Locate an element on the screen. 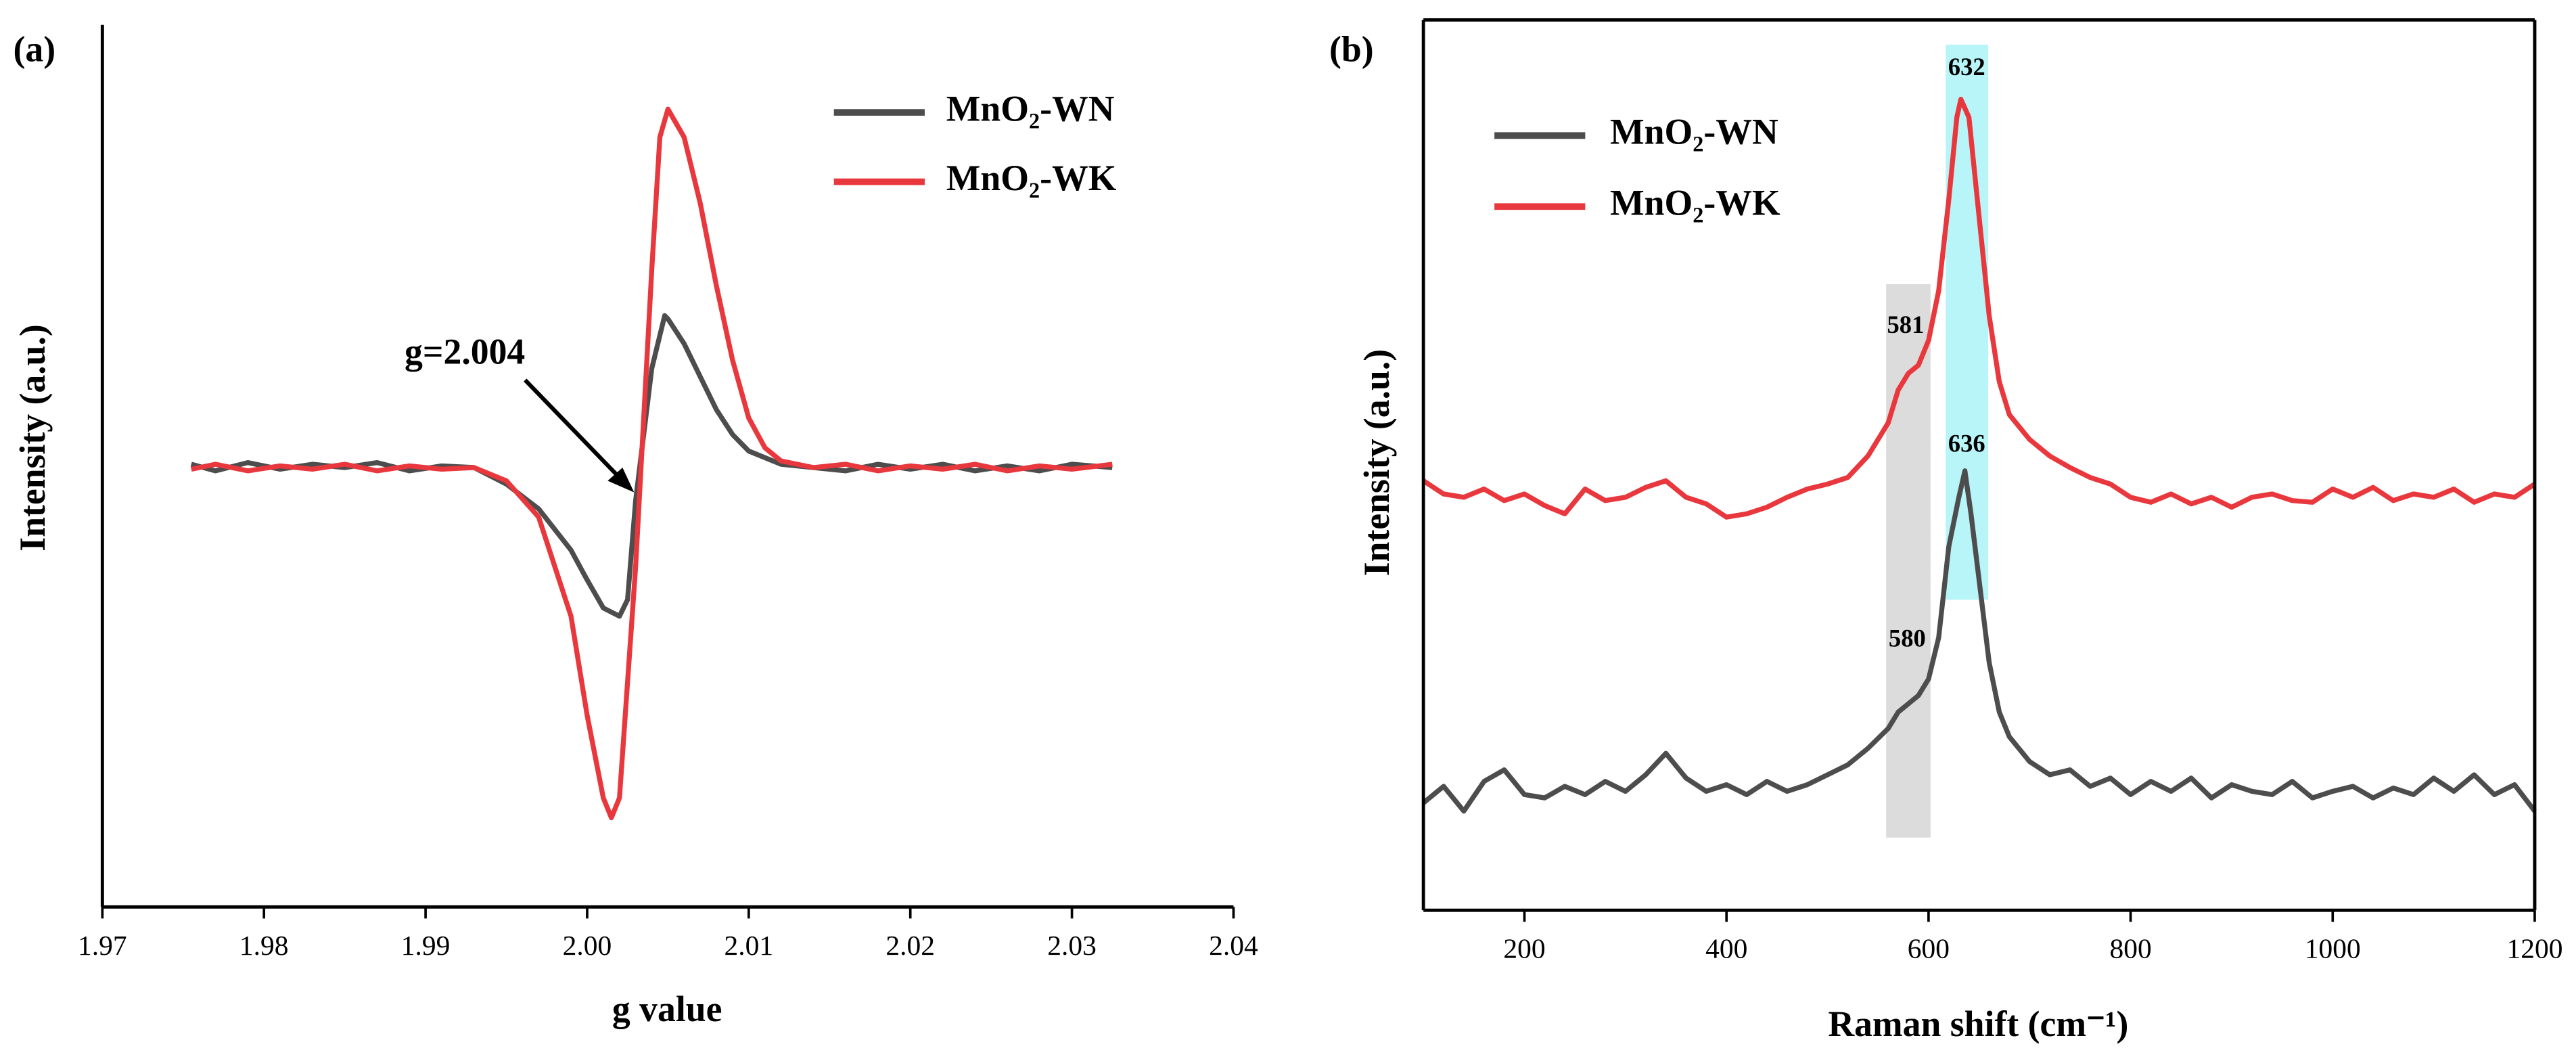  peak-label: 632 is located at coordinates (1967, 67).